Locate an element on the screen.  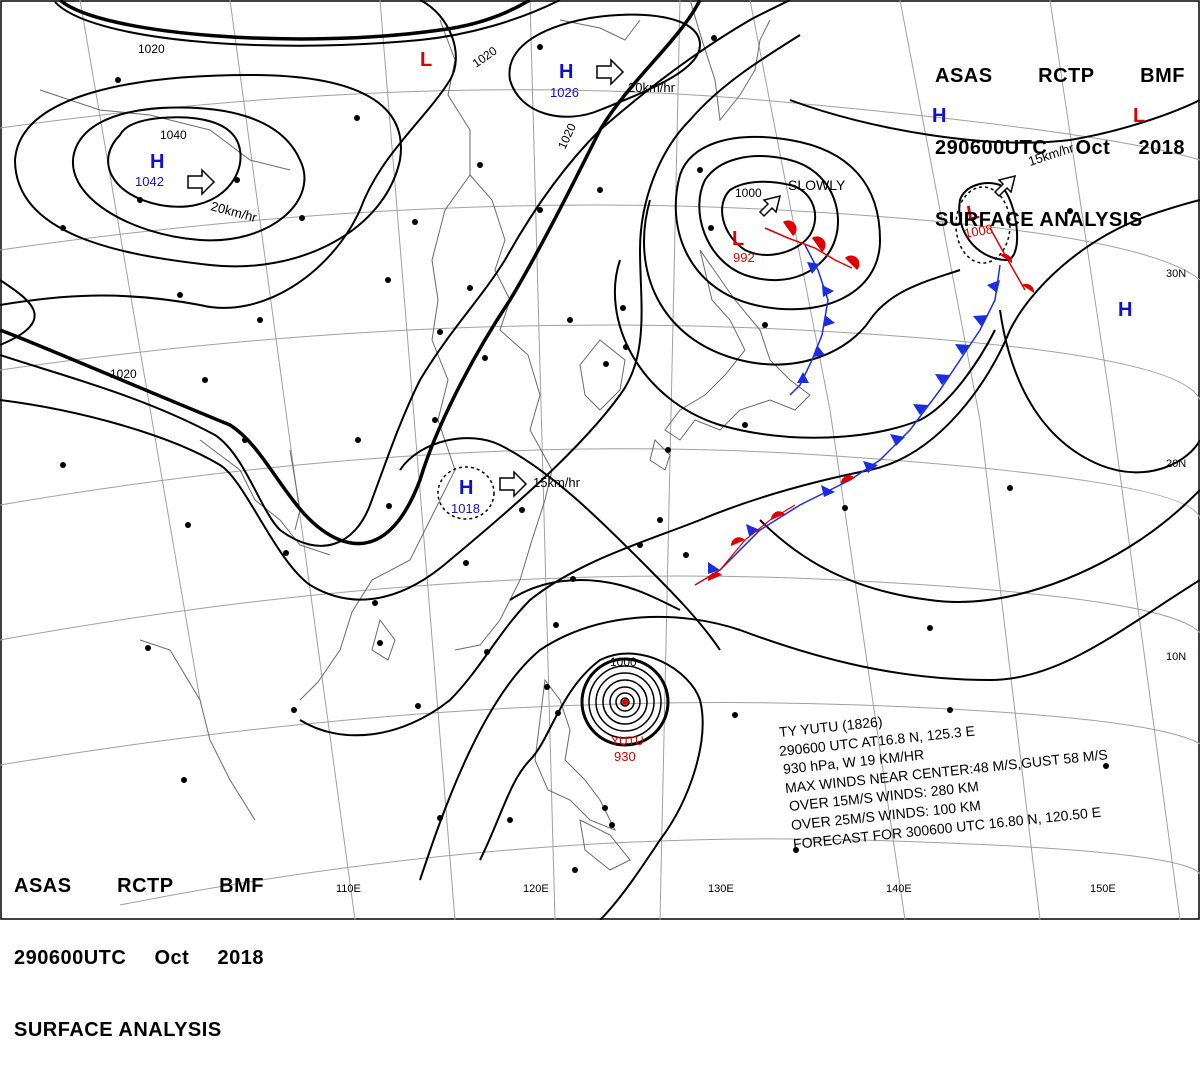
low-992: L 992 SLOWLY is located at coordinates (789, 221).